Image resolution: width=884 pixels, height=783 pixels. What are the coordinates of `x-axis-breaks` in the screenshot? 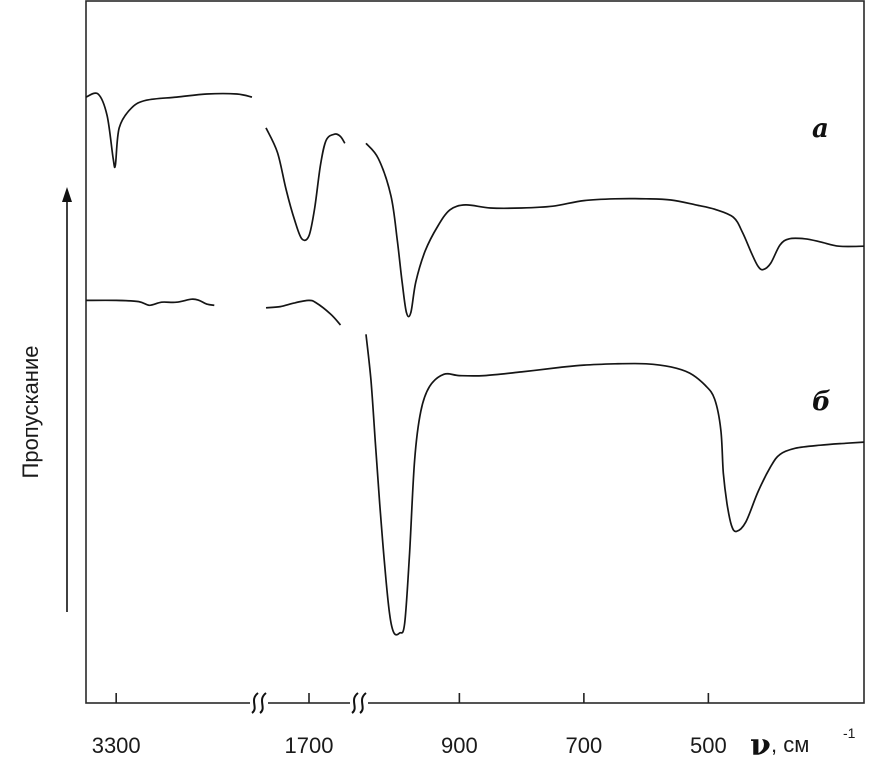 It's located at (309, 703).